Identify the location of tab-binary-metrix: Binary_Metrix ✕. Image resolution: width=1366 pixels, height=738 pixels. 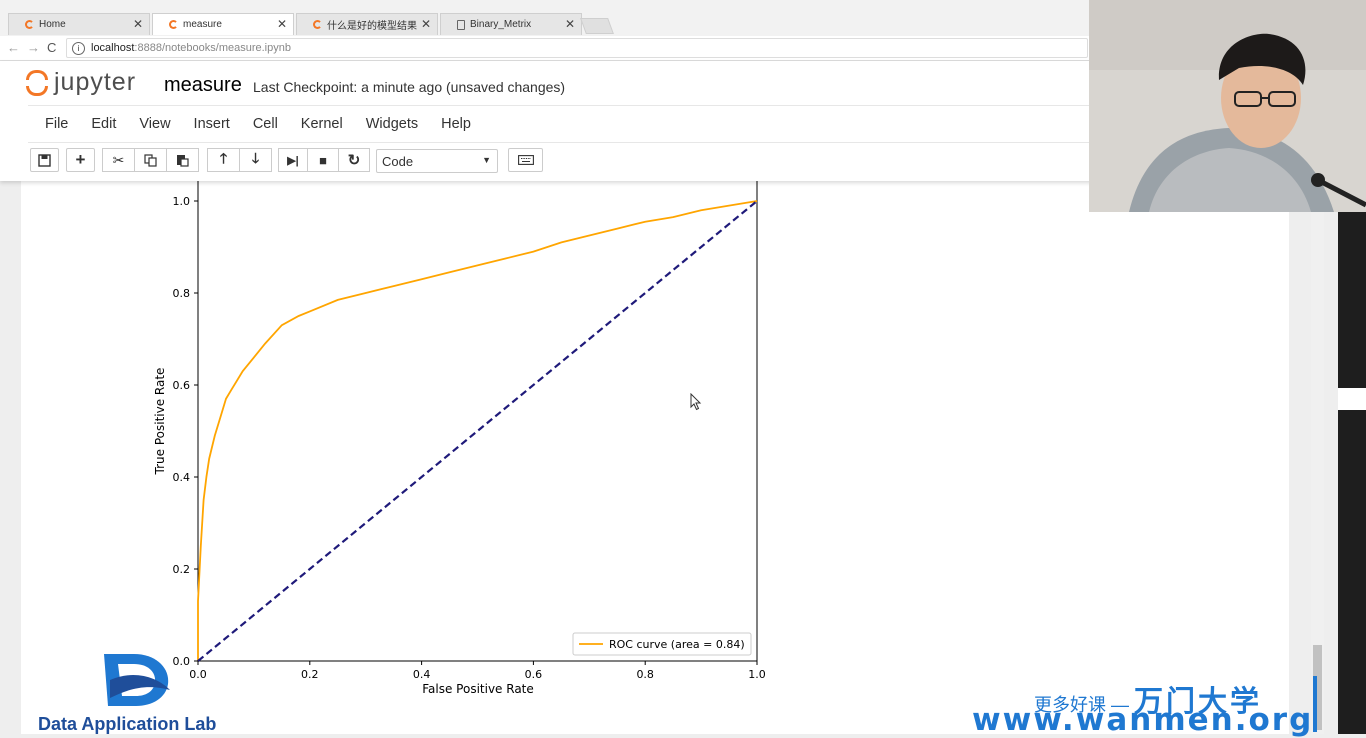
(511, 24).